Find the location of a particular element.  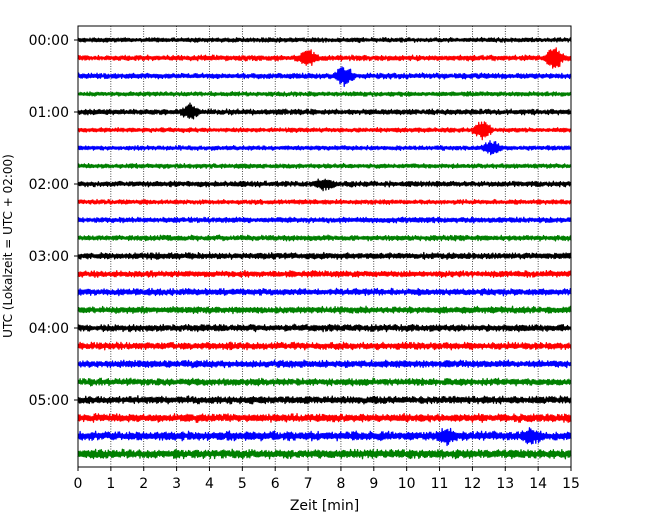

x-tick-label-1: 1 is located at coordinates (110, 484).